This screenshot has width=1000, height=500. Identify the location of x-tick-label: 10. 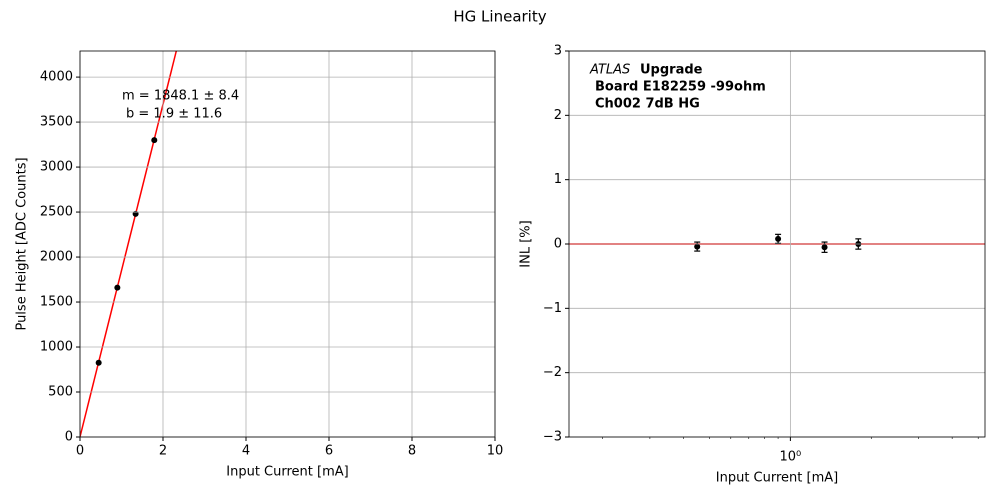
(495, 451).